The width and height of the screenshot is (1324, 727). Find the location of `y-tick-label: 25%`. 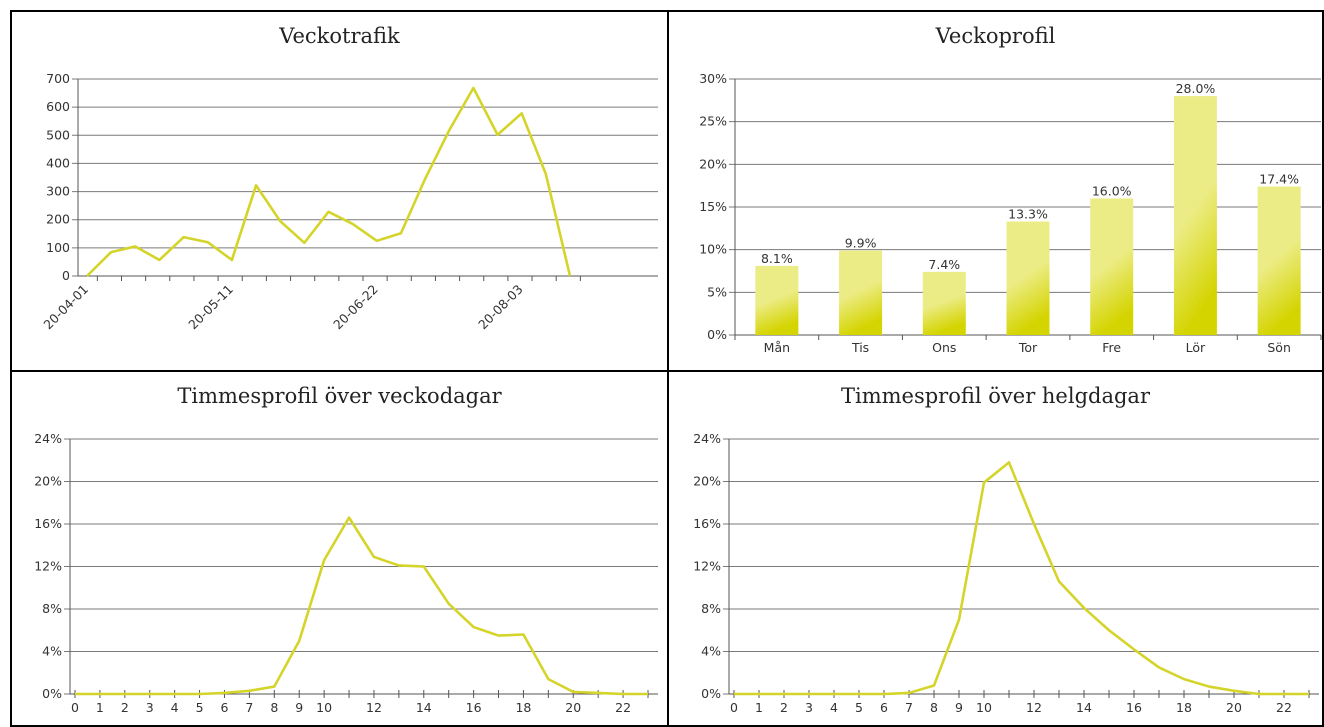

y-tick-label: 25% is located at coordinates (713, 121).